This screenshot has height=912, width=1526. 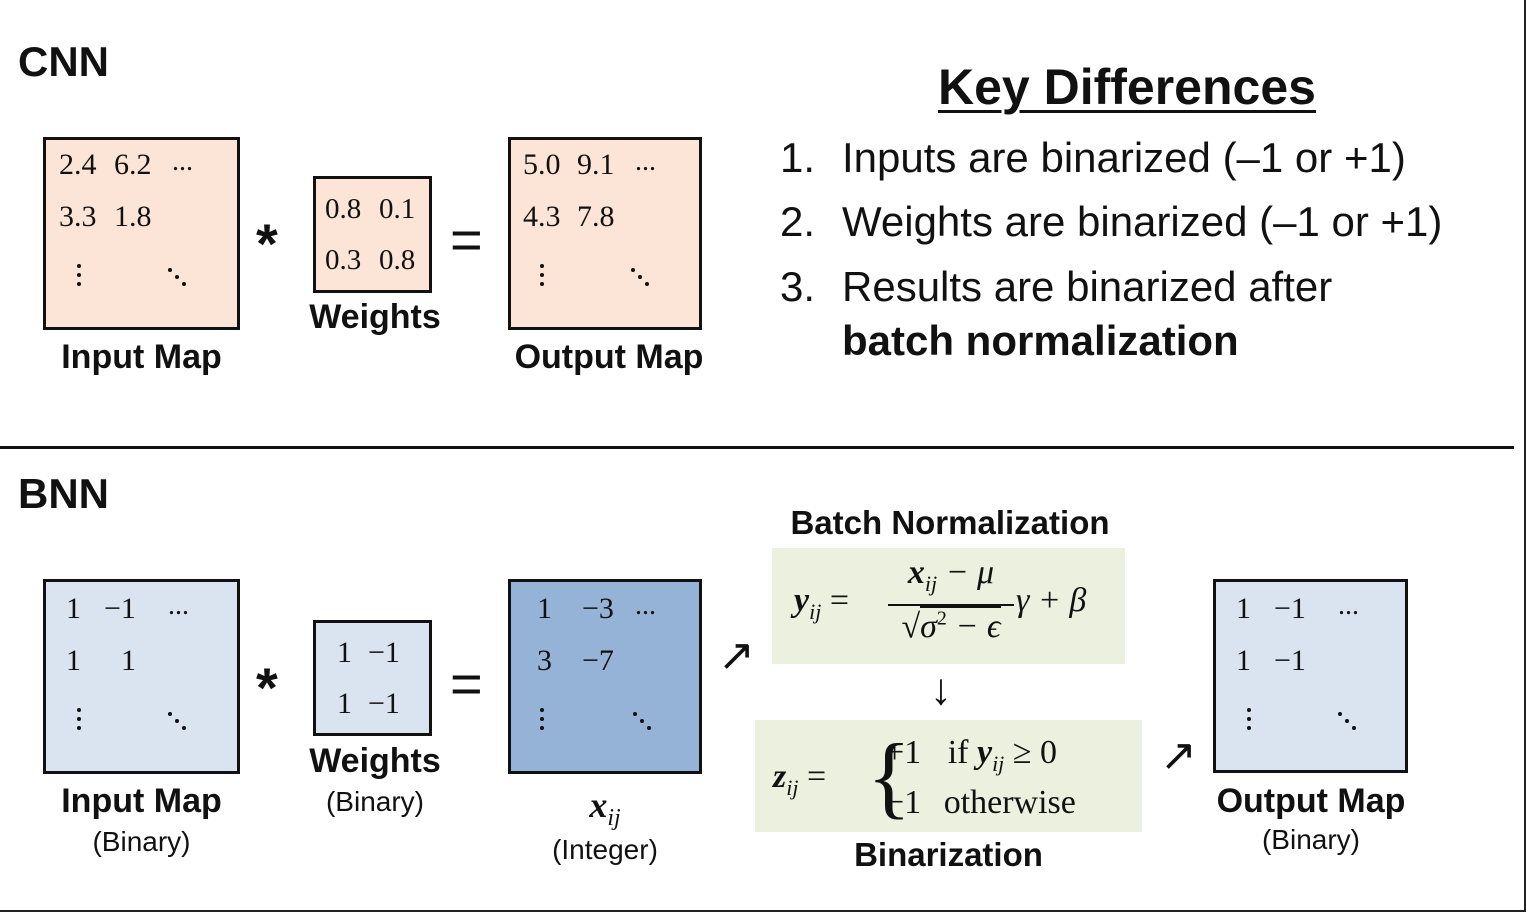 I want to click on case-2-value: −1, so click(x=903, y=802).